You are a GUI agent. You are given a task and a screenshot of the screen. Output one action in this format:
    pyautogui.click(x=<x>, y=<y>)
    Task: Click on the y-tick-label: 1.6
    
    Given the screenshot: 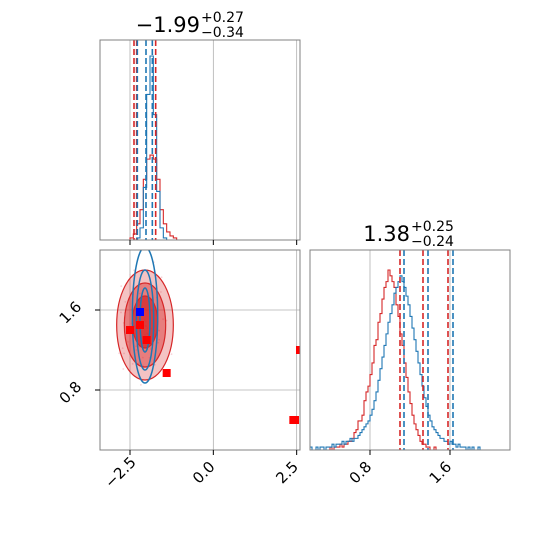 What is the action you would take?
    pyautogui.click(x=71, y=313)
    